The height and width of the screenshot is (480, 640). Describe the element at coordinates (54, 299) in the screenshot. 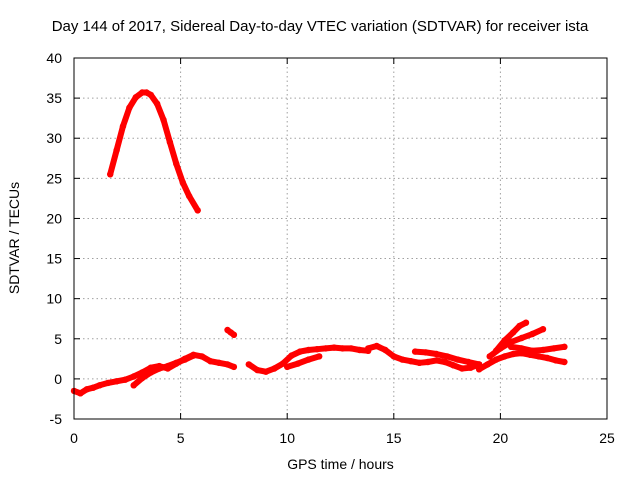

I see `y-tick-label: 10` at that location.